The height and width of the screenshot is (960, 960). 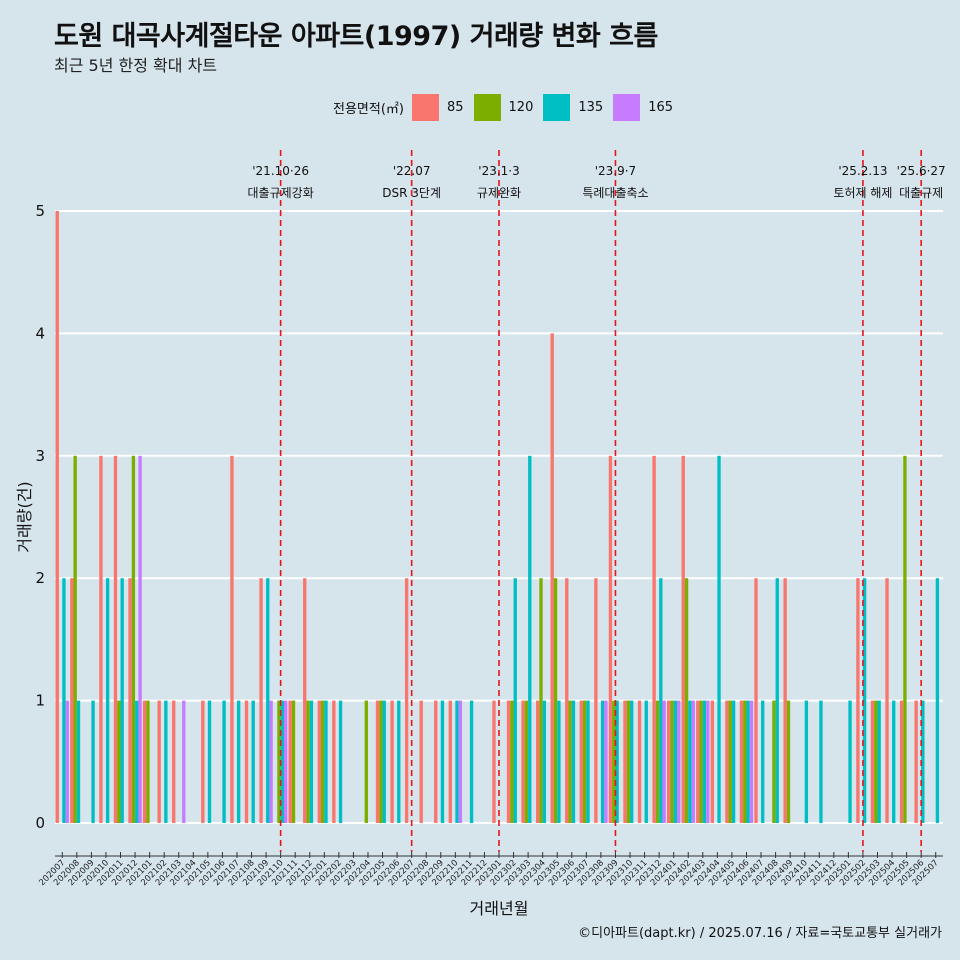 What do you see at coordinates (615, 171) in the screenshot?
I see `event-date-202309: '23.9·7` at bounding box center [615, 171].